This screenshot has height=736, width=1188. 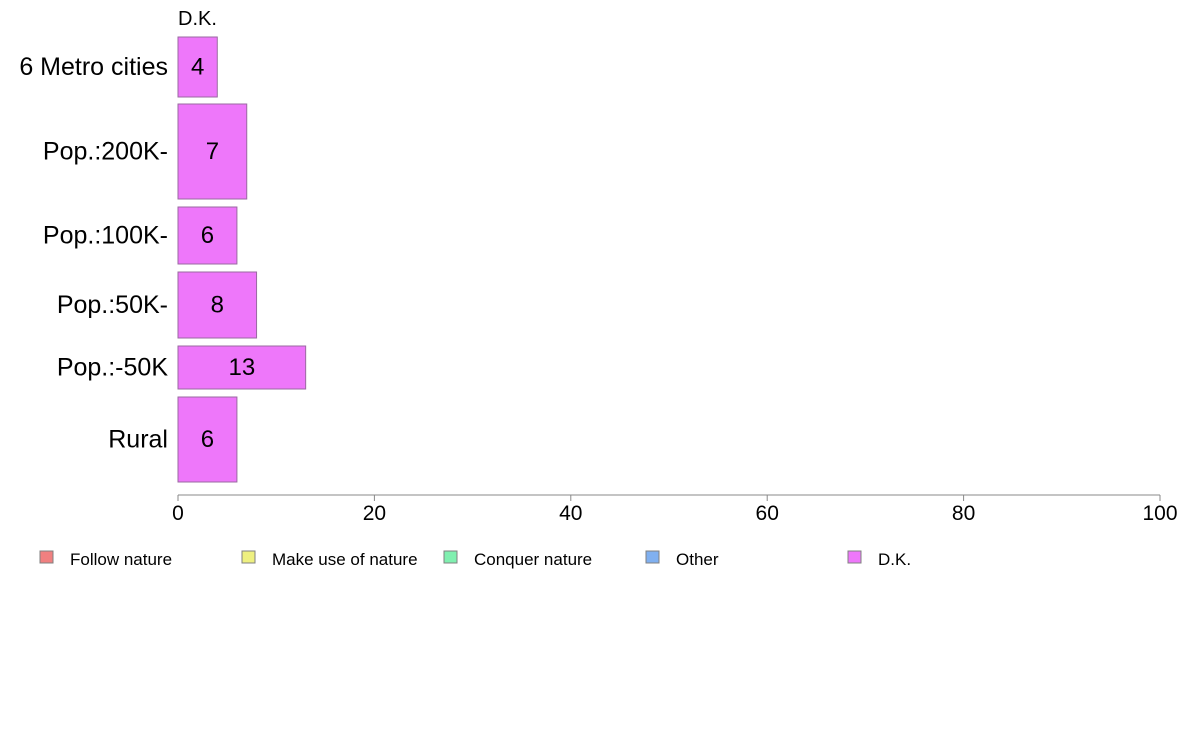 I want to click on series-title: D.K., so click(x=197, y=19).